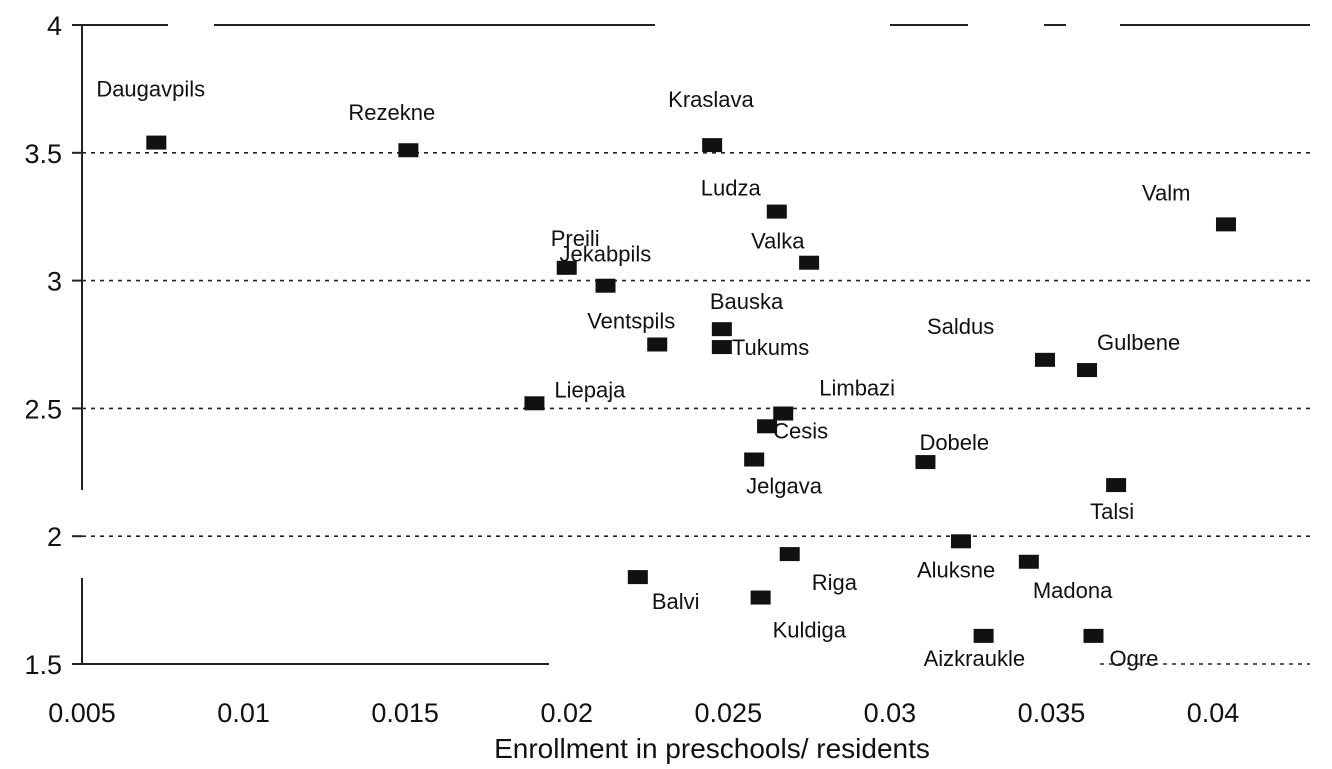 Image resolution: width=1332 pixels, height=769 pixels. Describe the element at coordinates (605, 285) in the screenshot. I see `point-marker-jekabpils` at that location.